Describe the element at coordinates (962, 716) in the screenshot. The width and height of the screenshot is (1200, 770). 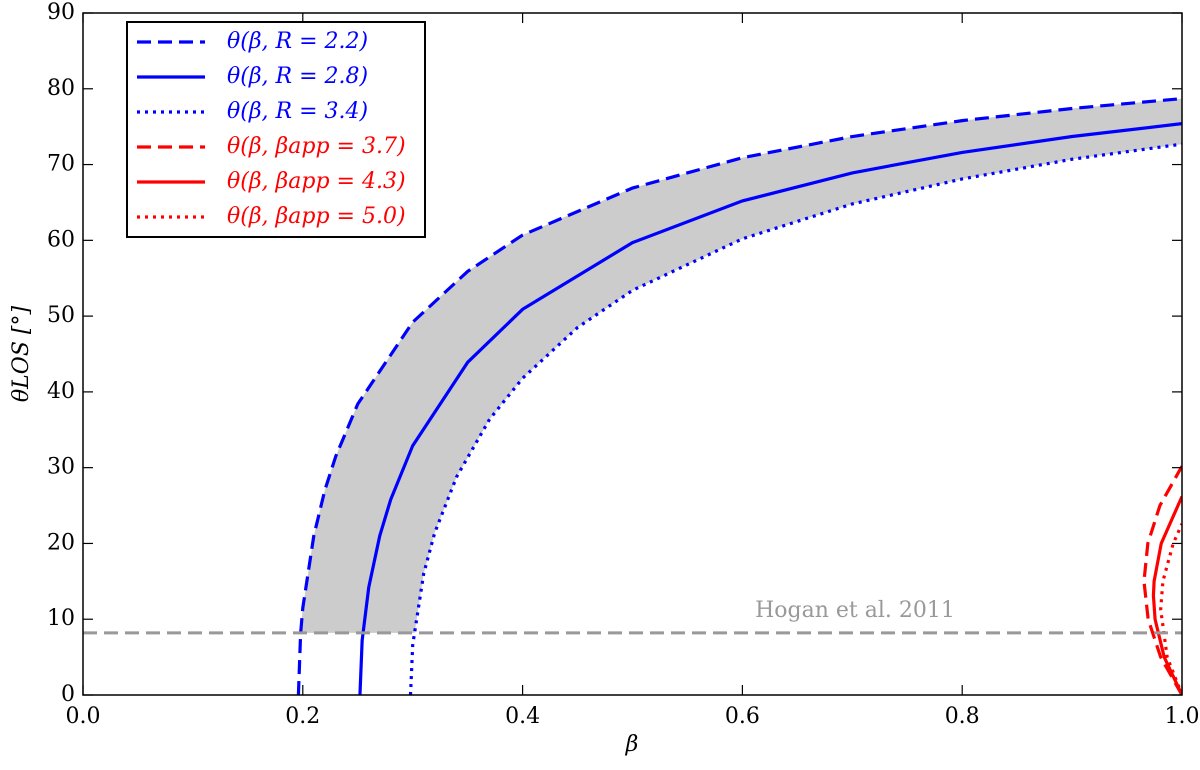
I see `x-tick-label: 0.8` at that location.